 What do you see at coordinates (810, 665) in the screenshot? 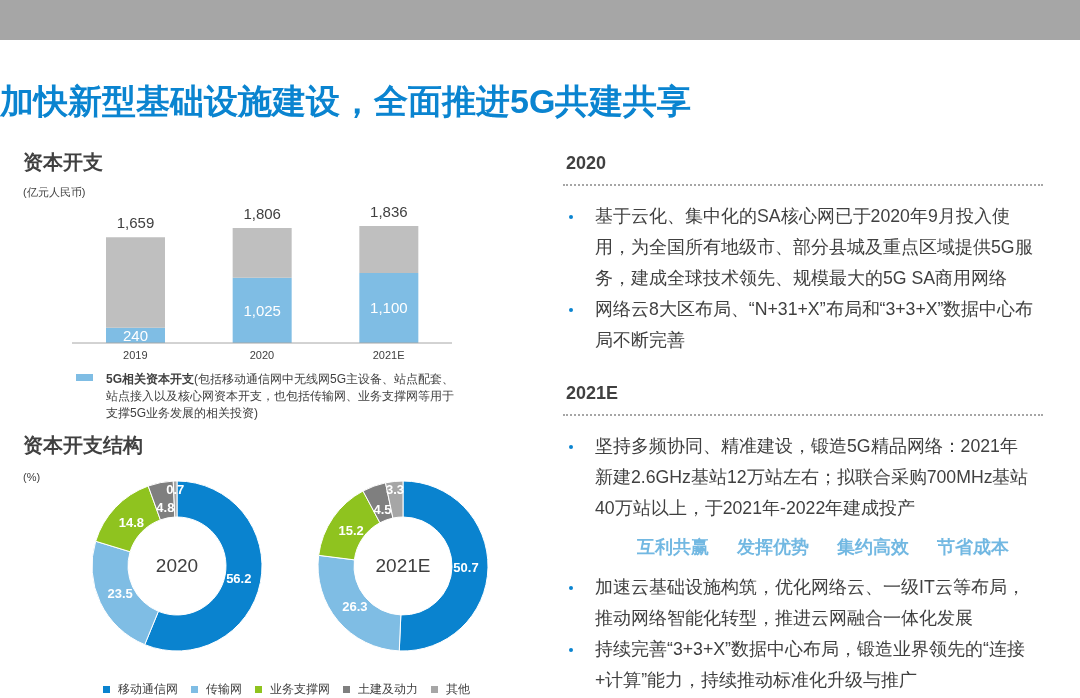
I see `text: 持续完善“3+3+X”数据中心布局，锻造业界领先的“连接+计算”能力，持续推动标准化升级与推广` at bounding box center [810, 665].